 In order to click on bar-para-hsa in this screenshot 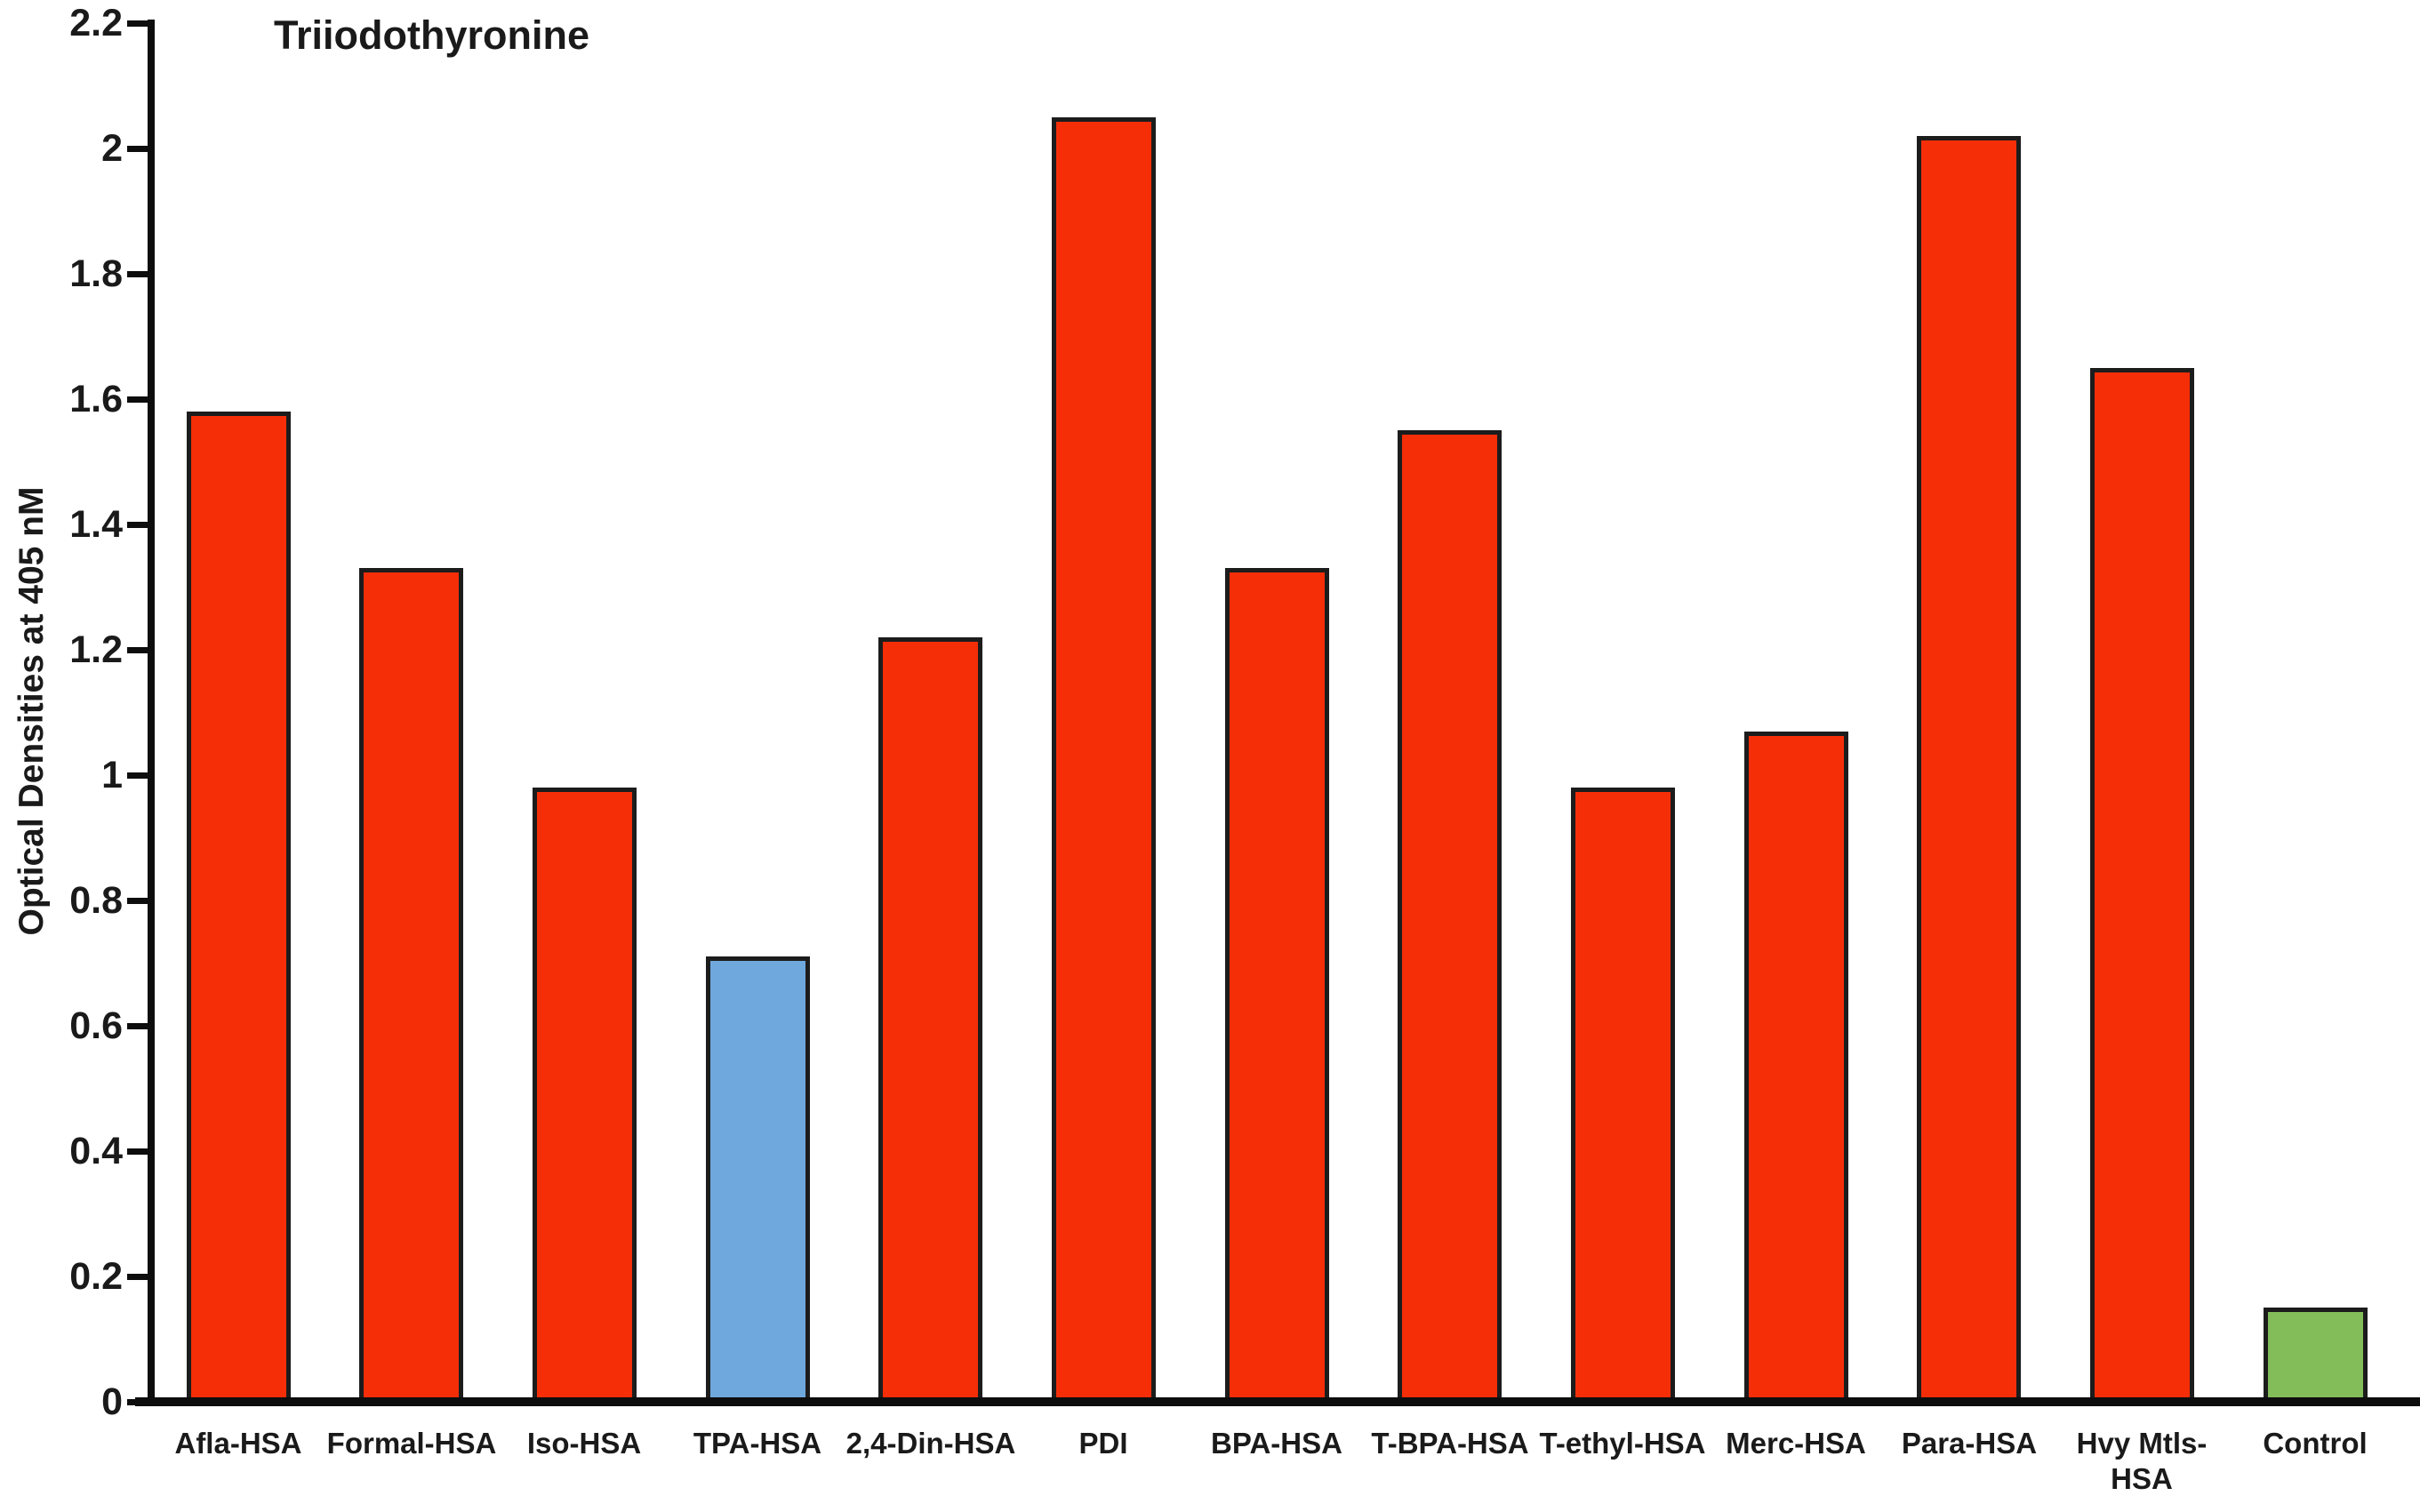, I will do `click(1969, 769)`.